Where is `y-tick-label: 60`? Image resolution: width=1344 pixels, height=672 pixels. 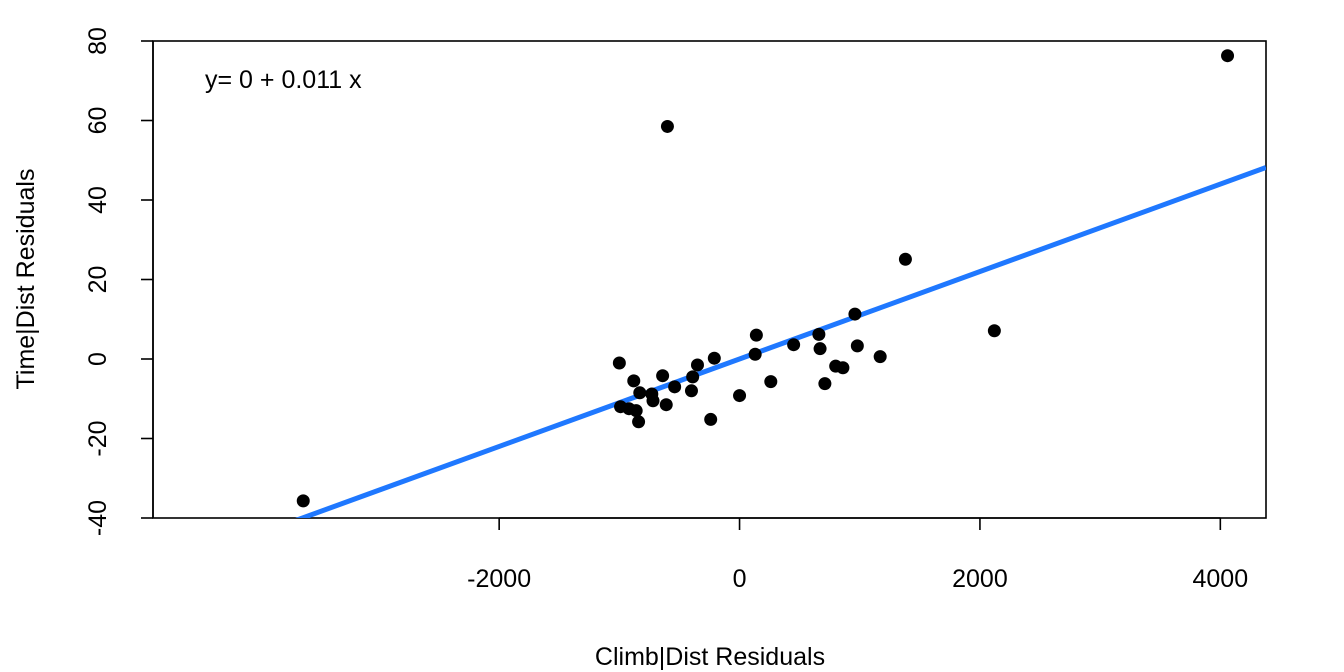 y-tick-label: 60 is located at coordinates (98, 121).